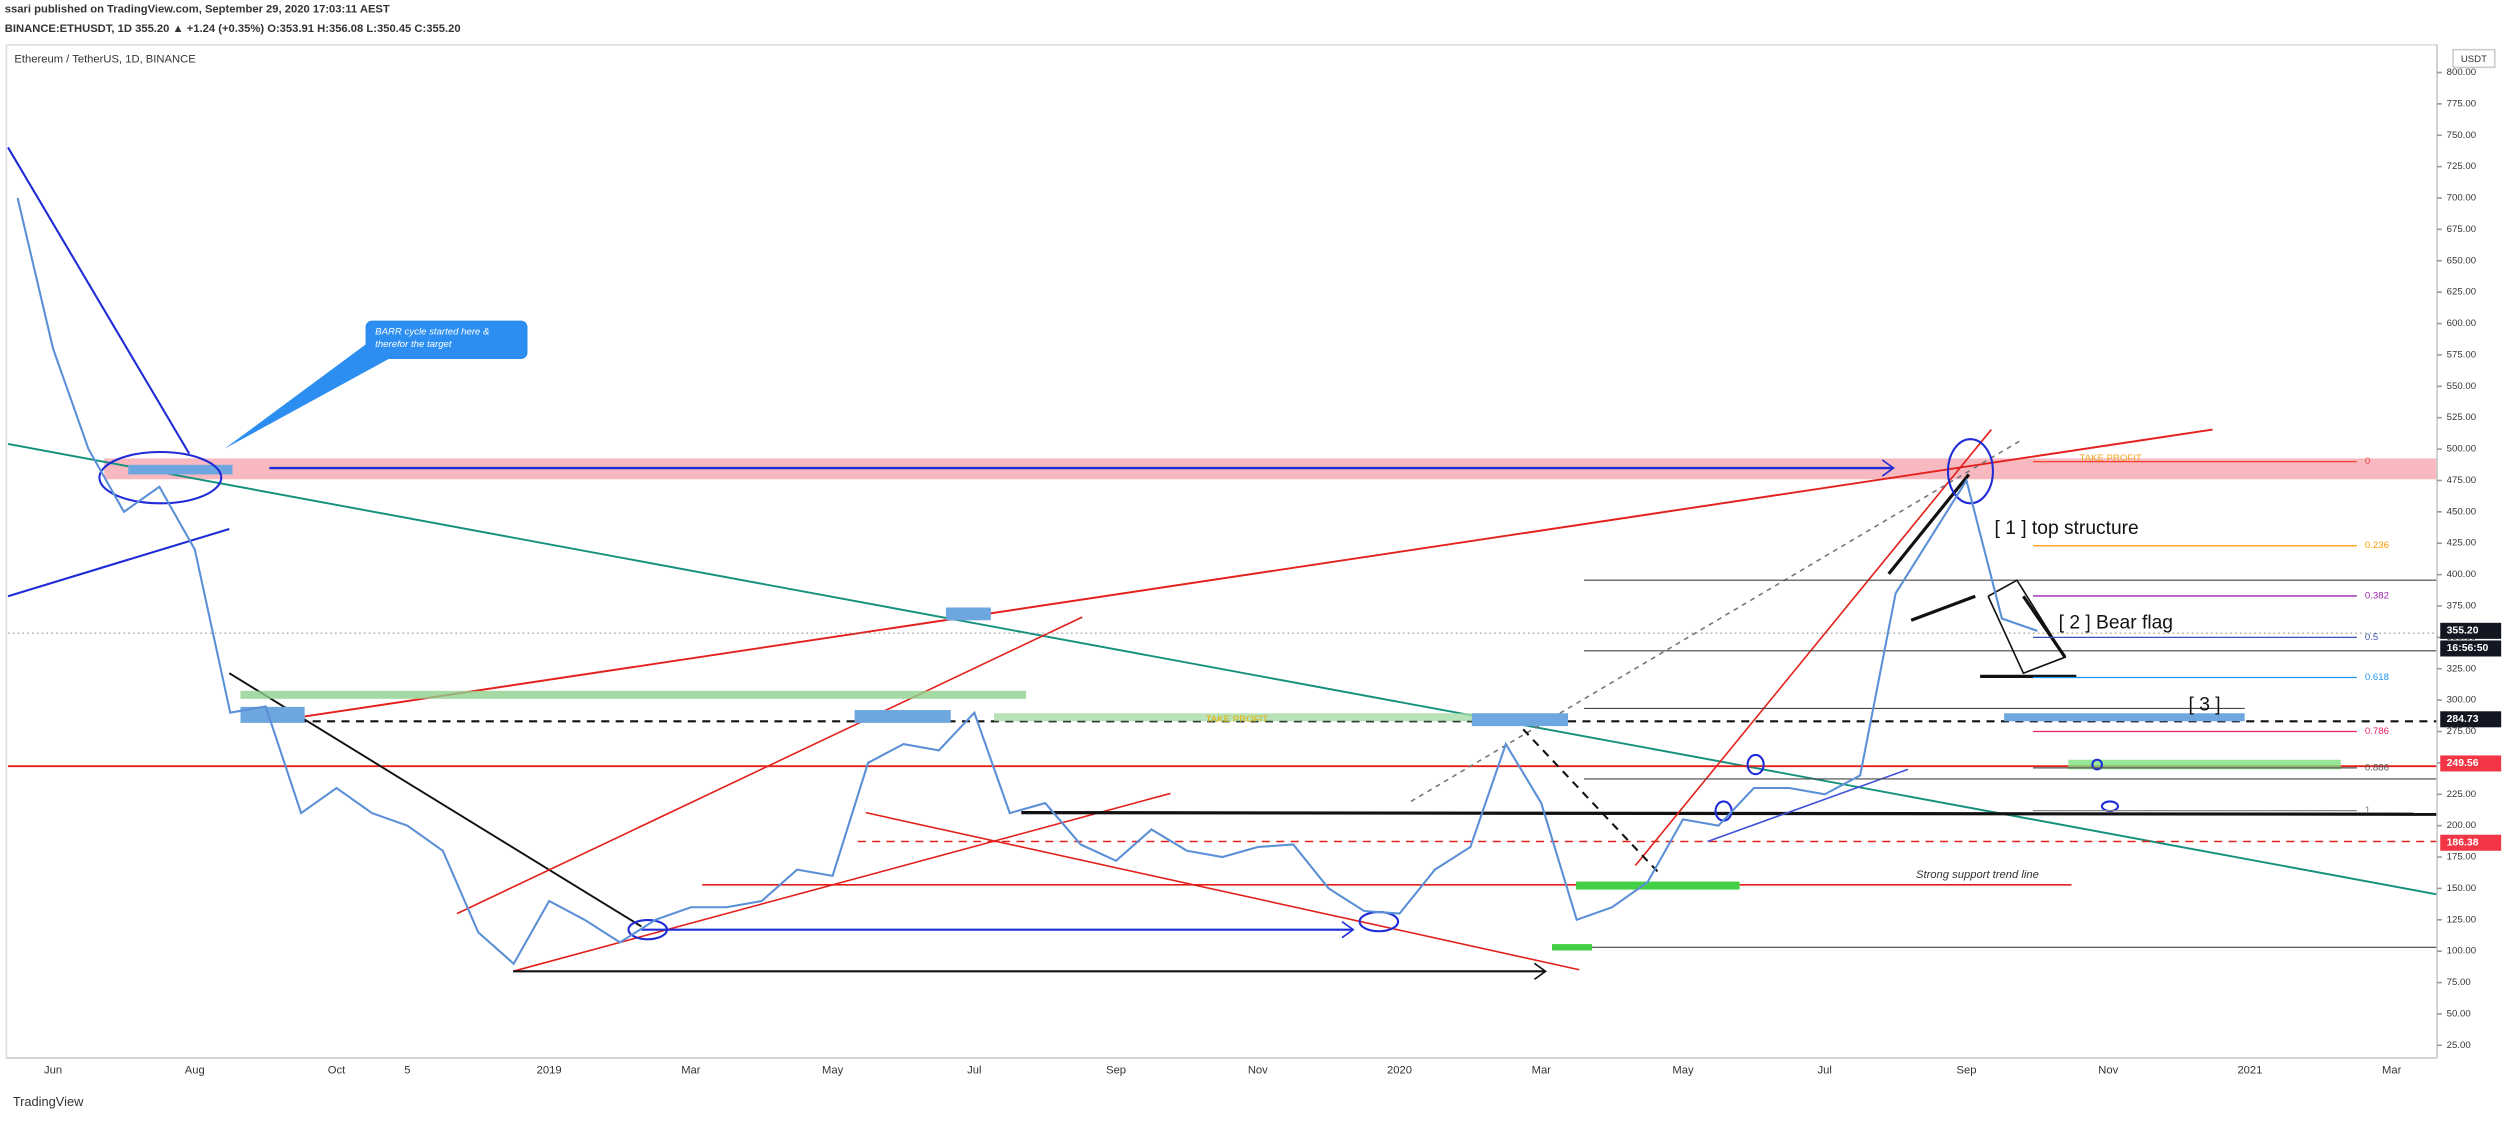  I want to click on x-tick-label: Oct, so click(337, 1071).